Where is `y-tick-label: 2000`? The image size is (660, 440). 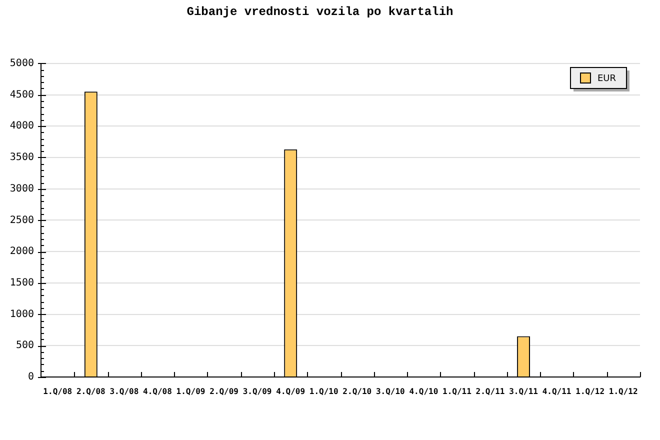 y-tick-label: 2000 is located at coordinates (22, 252).